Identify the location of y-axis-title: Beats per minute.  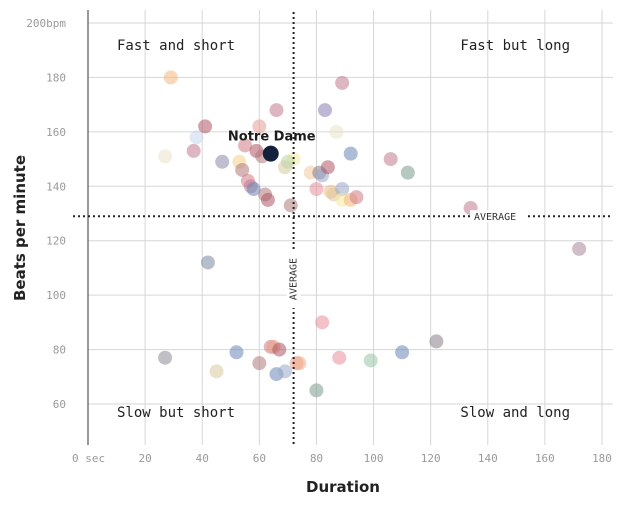
(20, 228).